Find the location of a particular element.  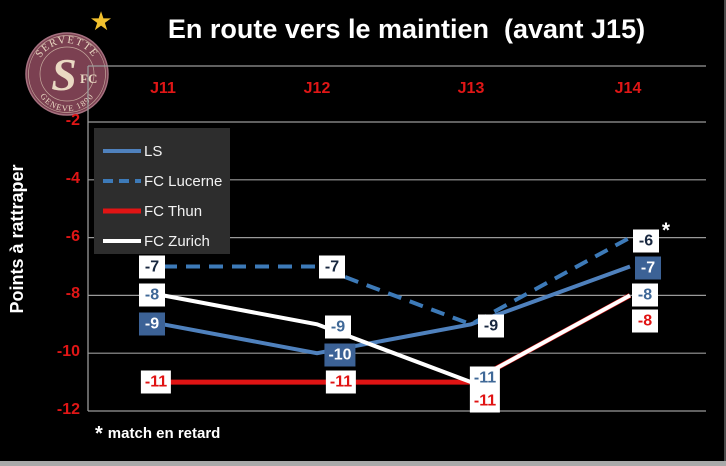

legend-entry: LS is located at coordinates (166, 151).